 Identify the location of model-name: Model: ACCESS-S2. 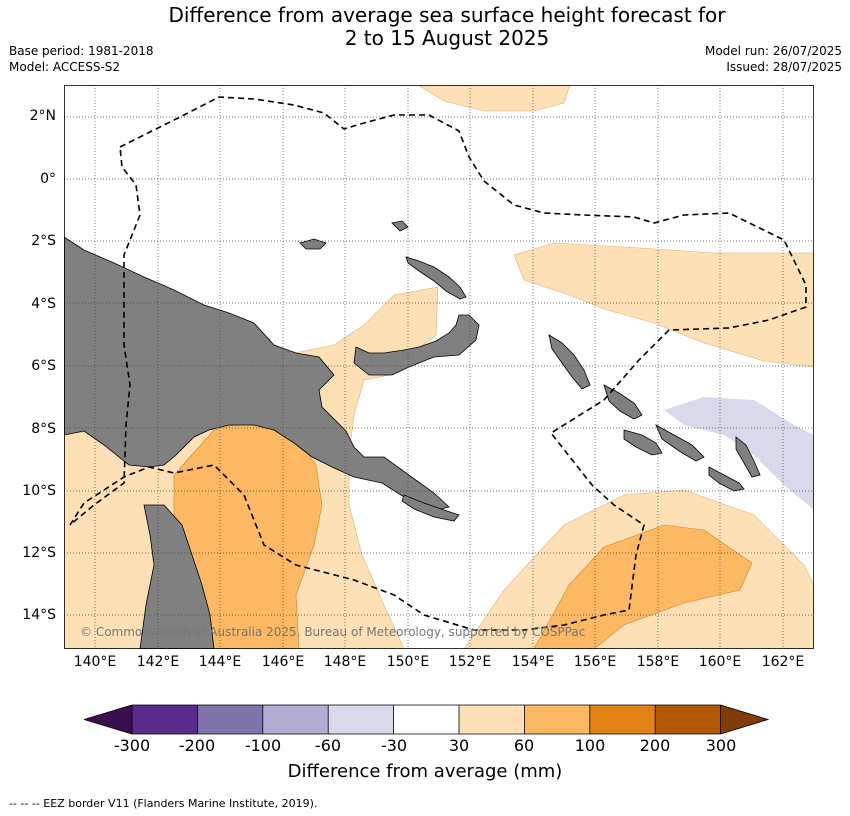
(65, 67).